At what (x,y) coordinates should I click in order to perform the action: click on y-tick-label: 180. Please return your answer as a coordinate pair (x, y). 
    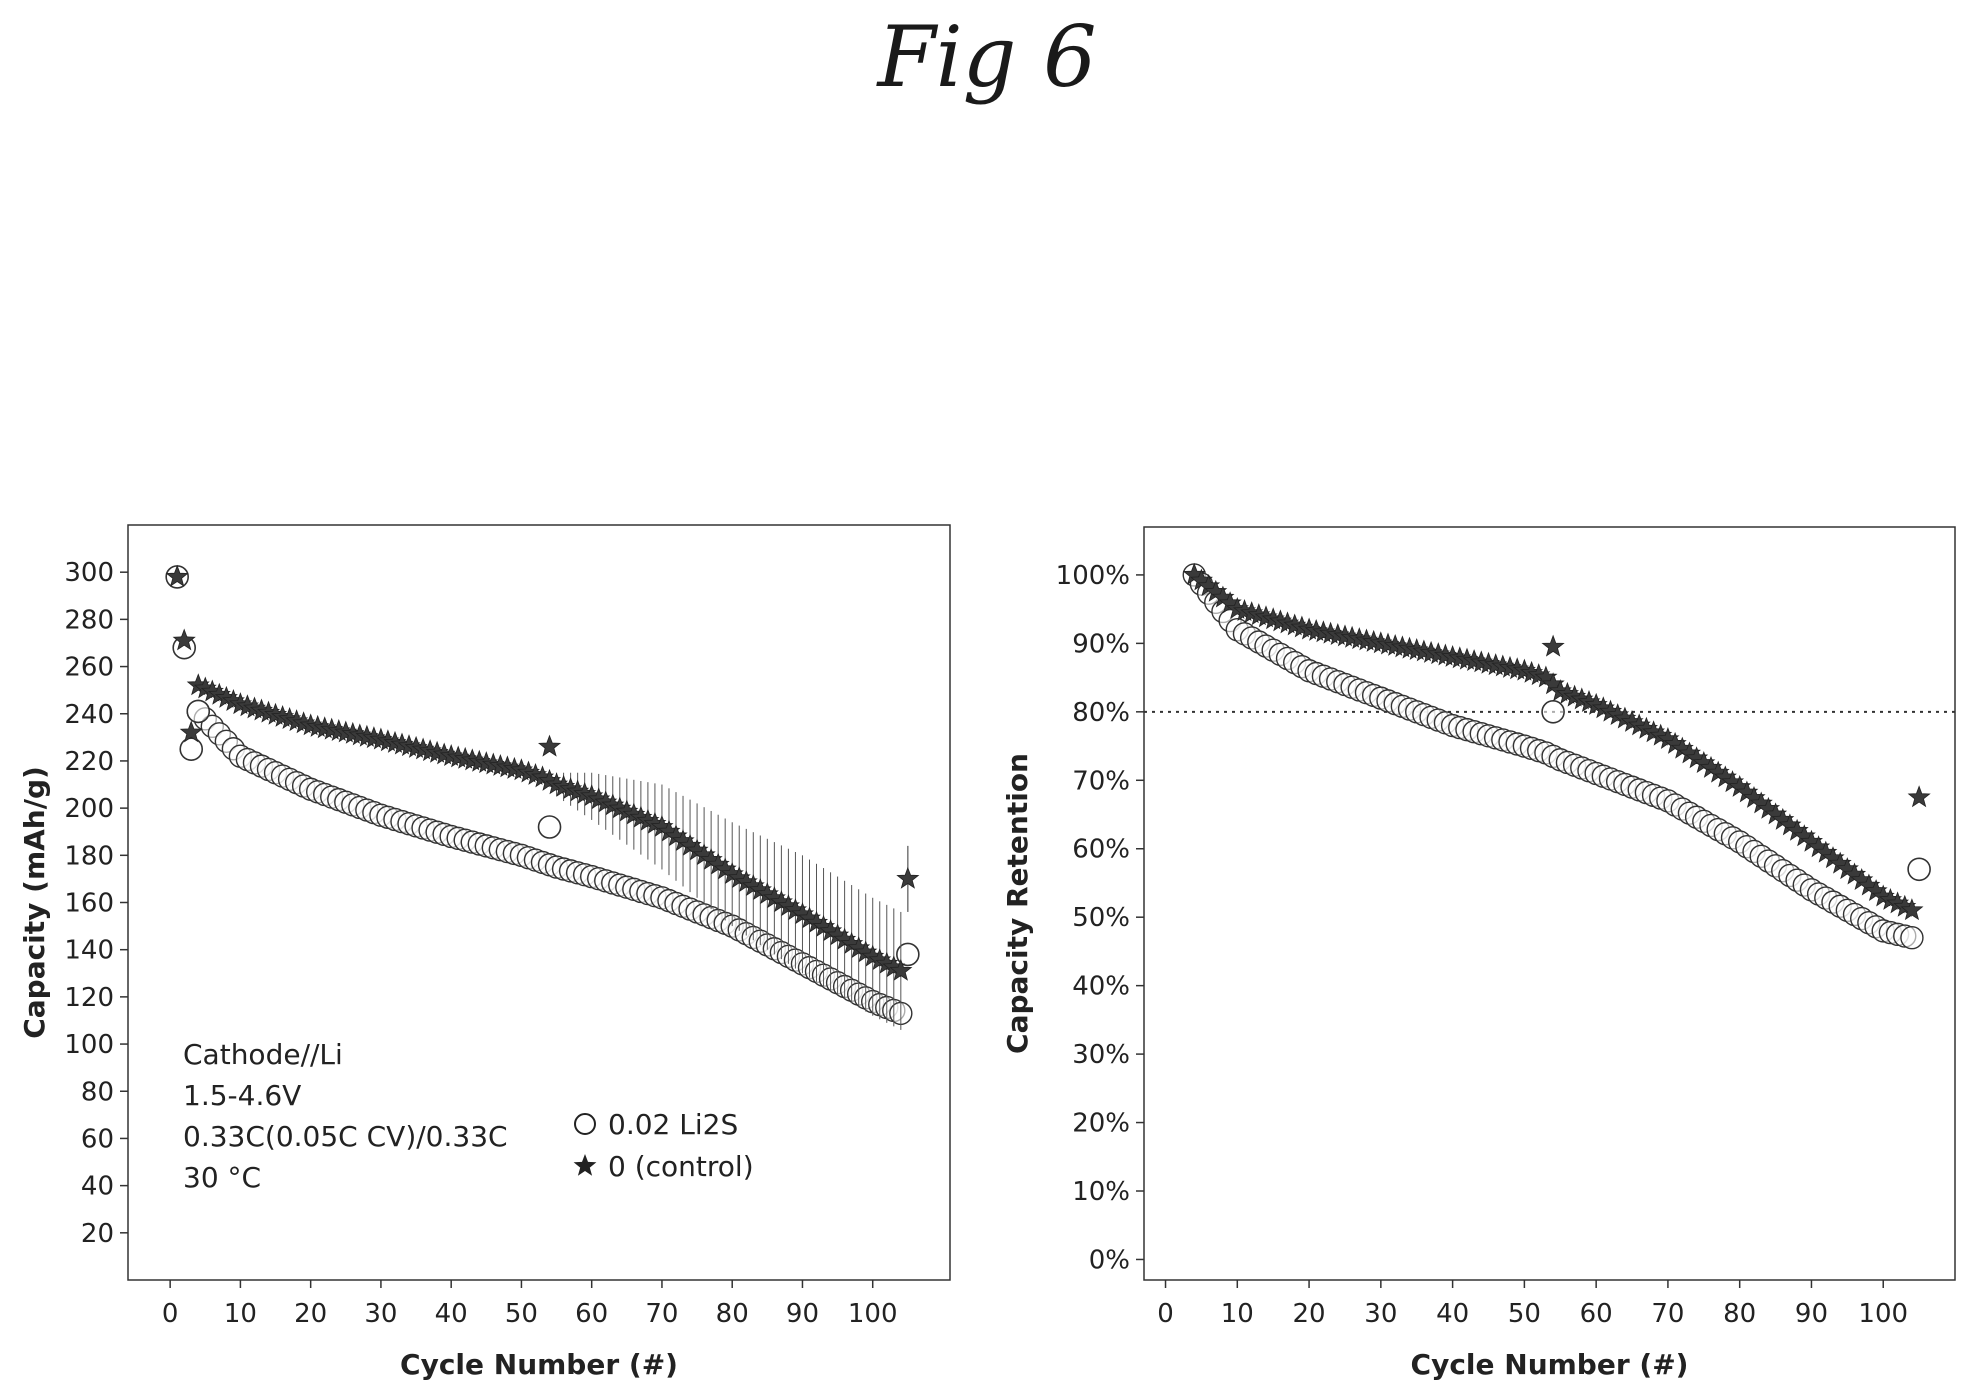
    Looking at the image, I should click on (89, 856).